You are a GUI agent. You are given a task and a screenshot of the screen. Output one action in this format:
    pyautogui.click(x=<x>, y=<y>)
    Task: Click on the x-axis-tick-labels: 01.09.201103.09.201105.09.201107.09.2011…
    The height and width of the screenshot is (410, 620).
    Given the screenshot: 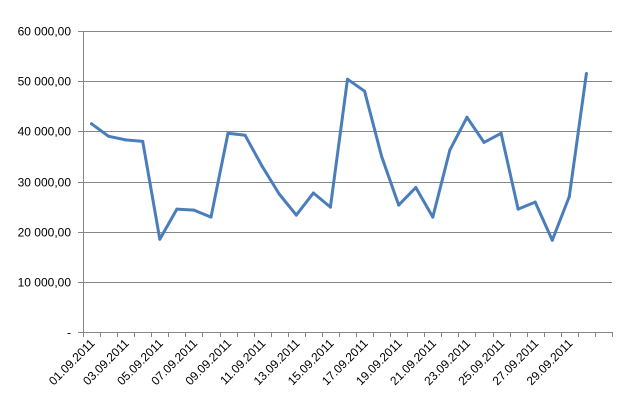 What is the action you would take?
    pyautogui.click(x=311, y=362)
    